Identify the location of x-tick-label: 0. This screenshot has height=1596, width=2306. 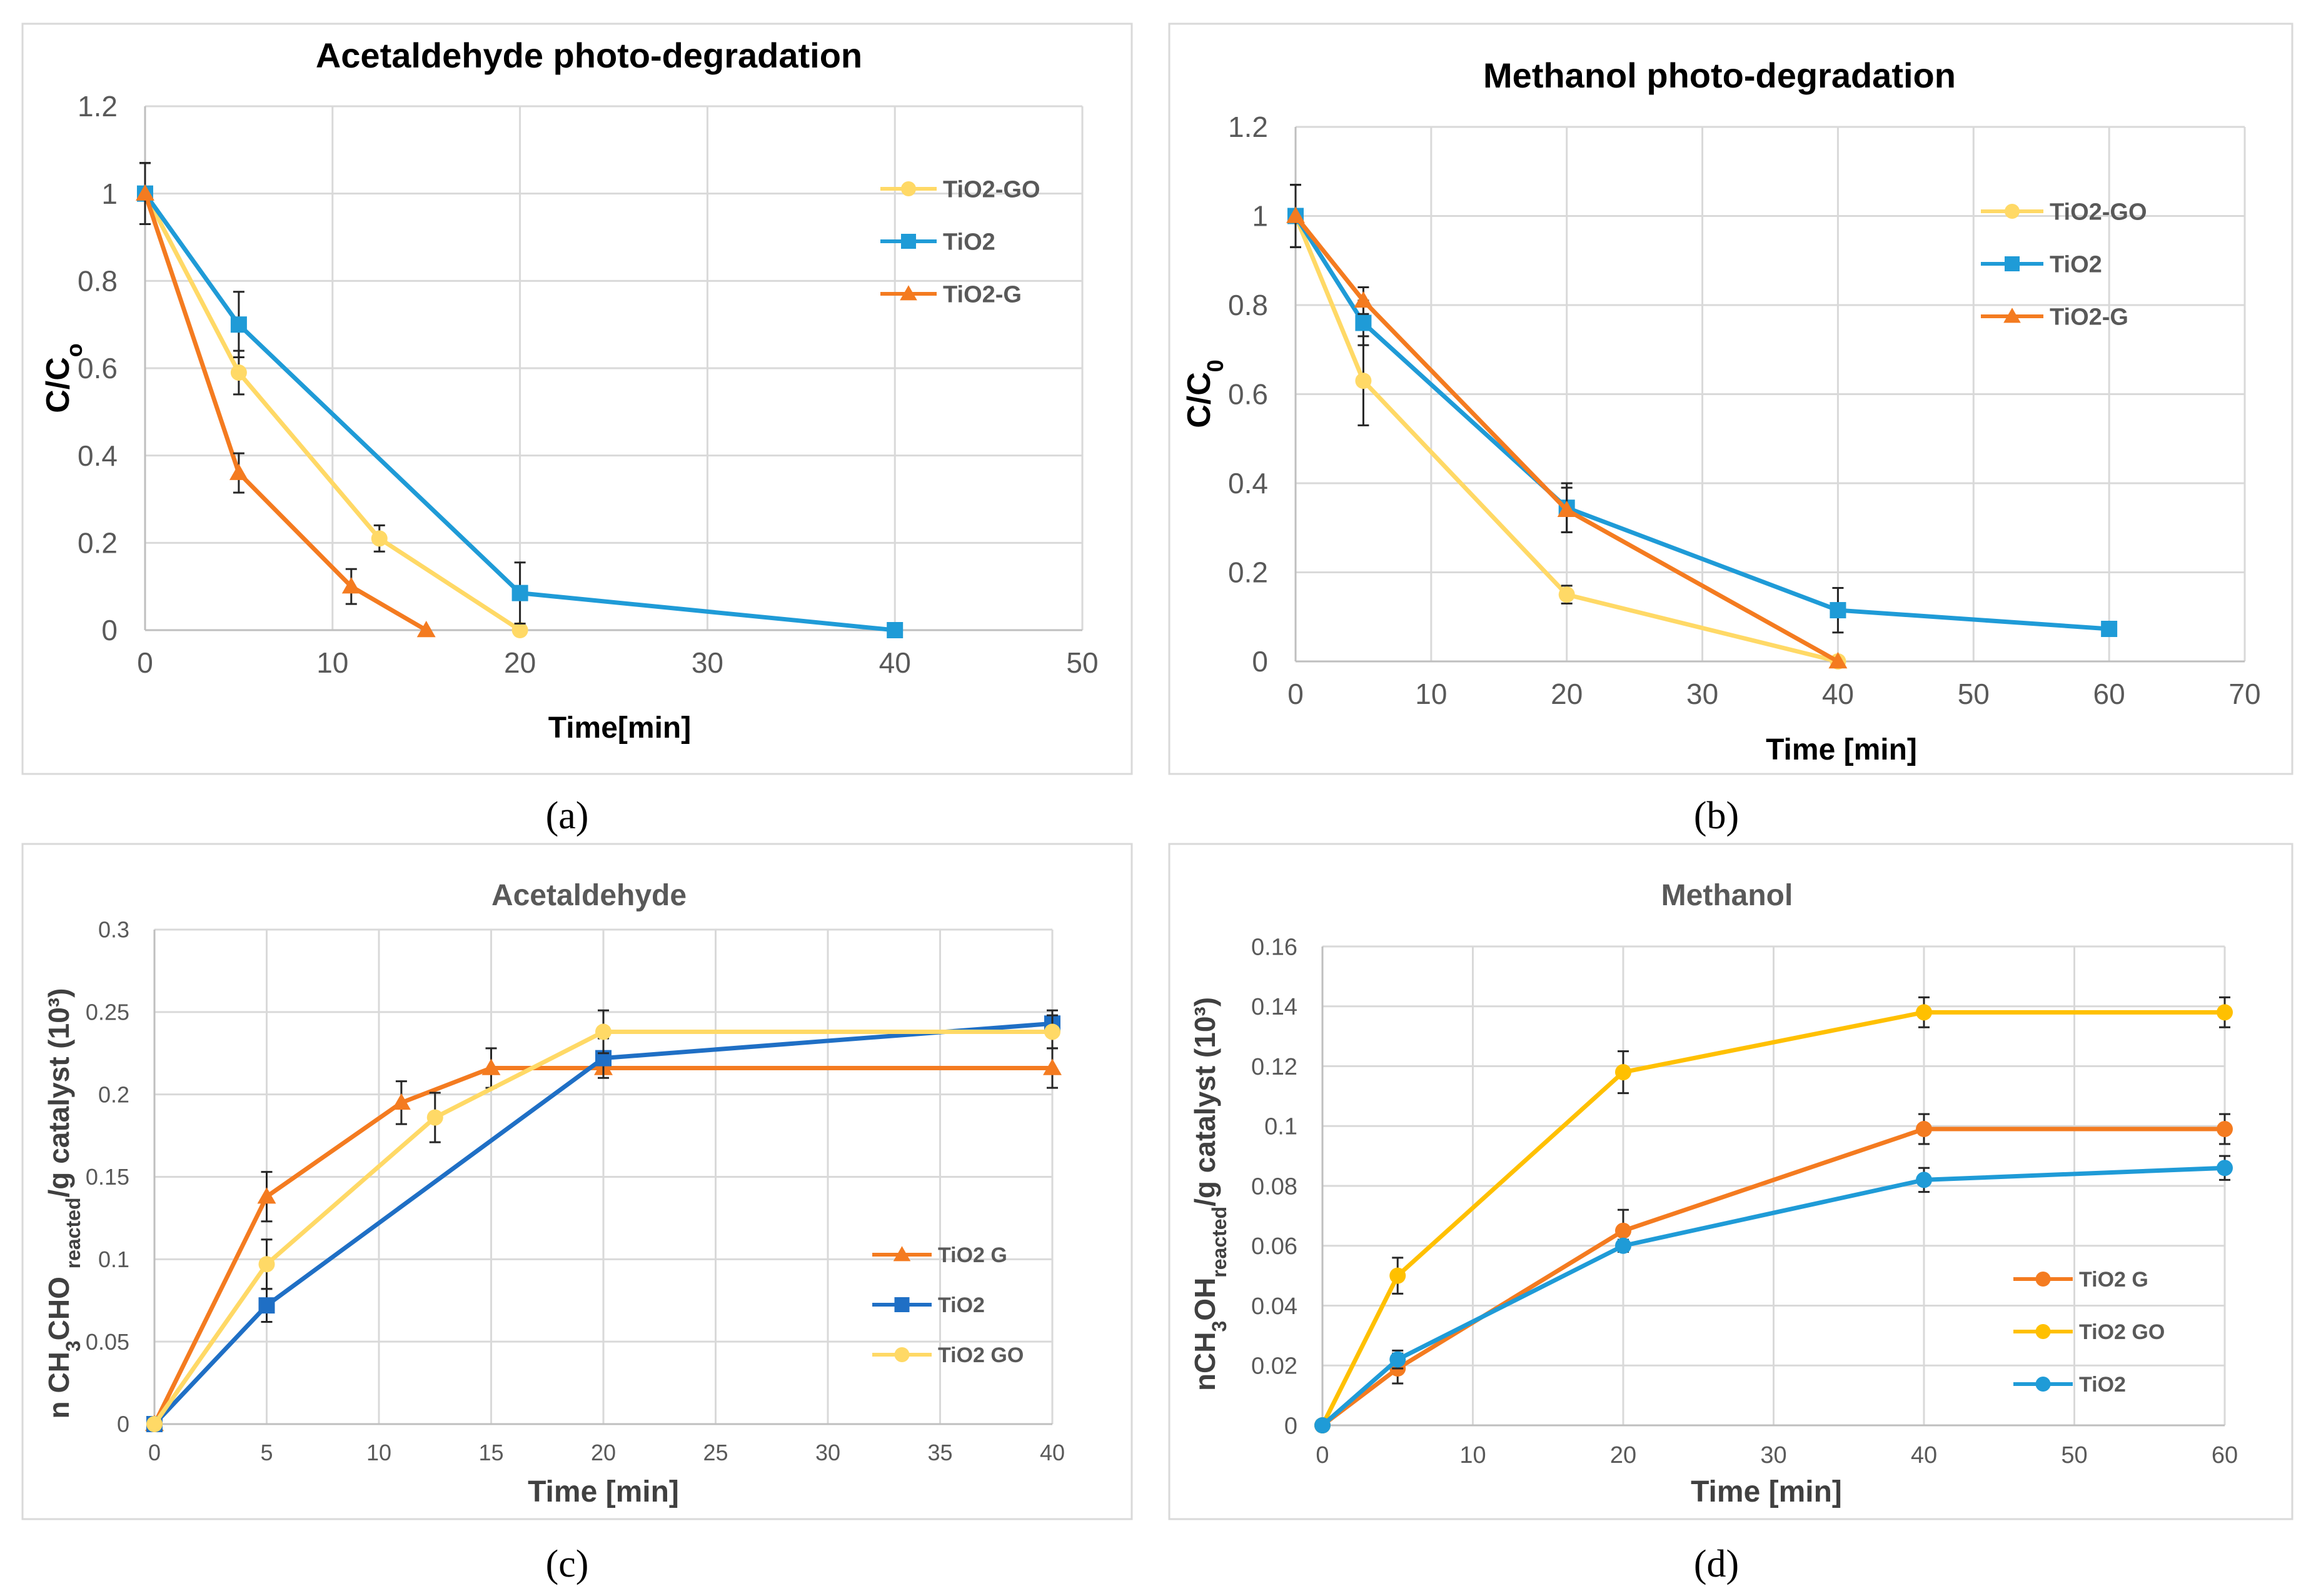
(1295, 694).